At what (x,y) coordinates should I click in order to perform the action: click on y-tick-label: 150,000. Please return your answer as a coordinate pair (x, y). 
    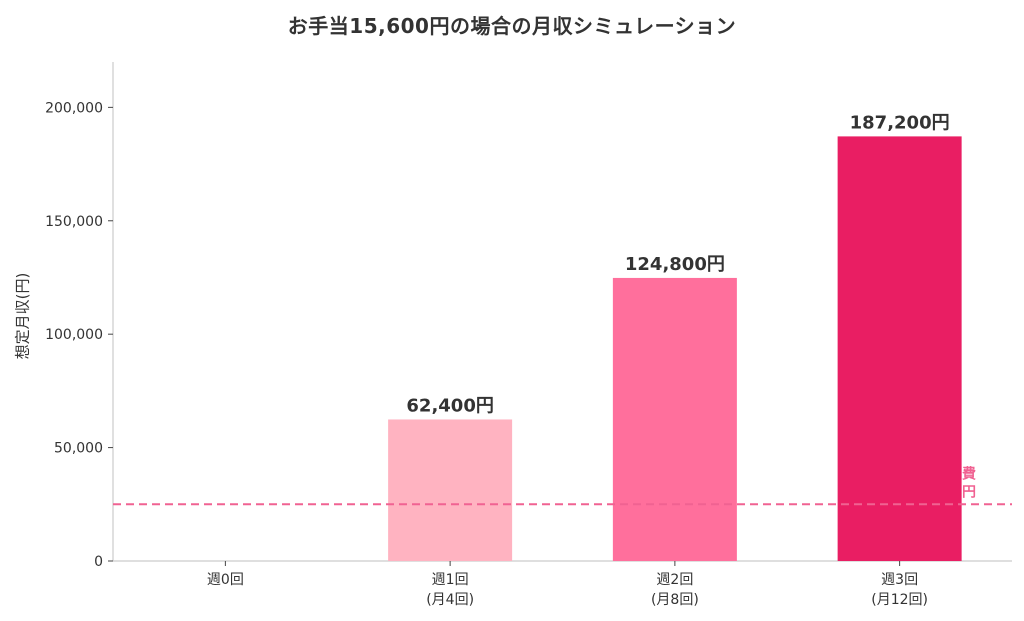
    Looking at the image, I should click on (74, 222).